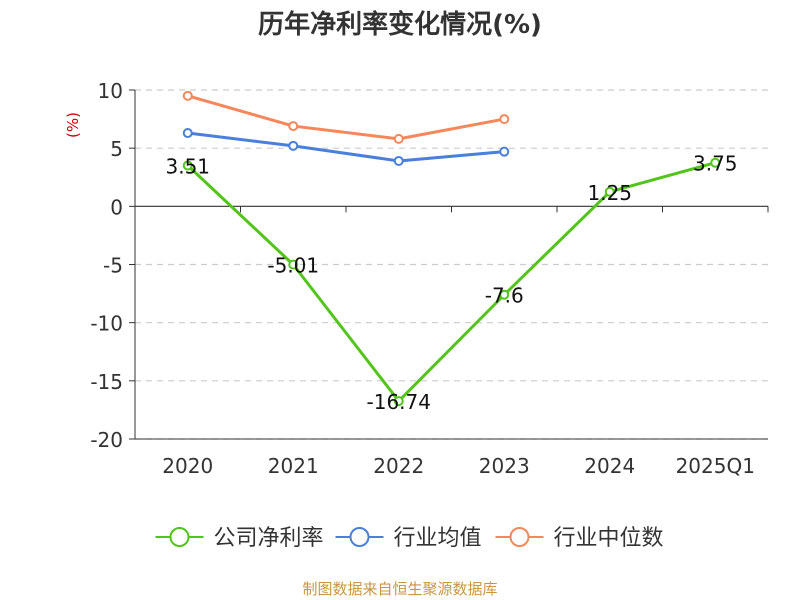 This screenshot has height=600, width=800. I want to click on x-tick-label: 2021, so click(293, 466).